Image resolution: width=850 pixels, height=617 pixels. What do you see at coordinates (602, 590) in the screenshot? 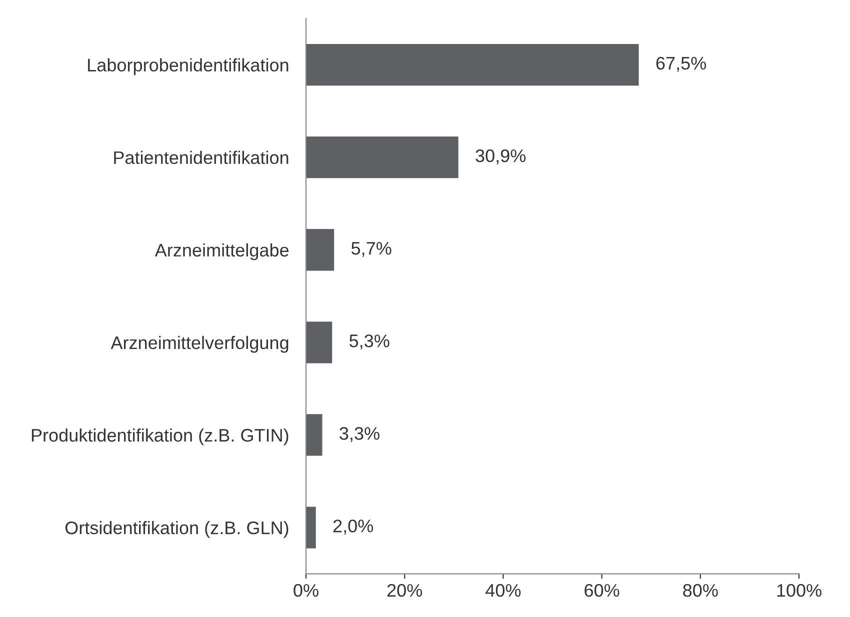
I see `x-tick-label: 60%` at bounding box center [602, 590].